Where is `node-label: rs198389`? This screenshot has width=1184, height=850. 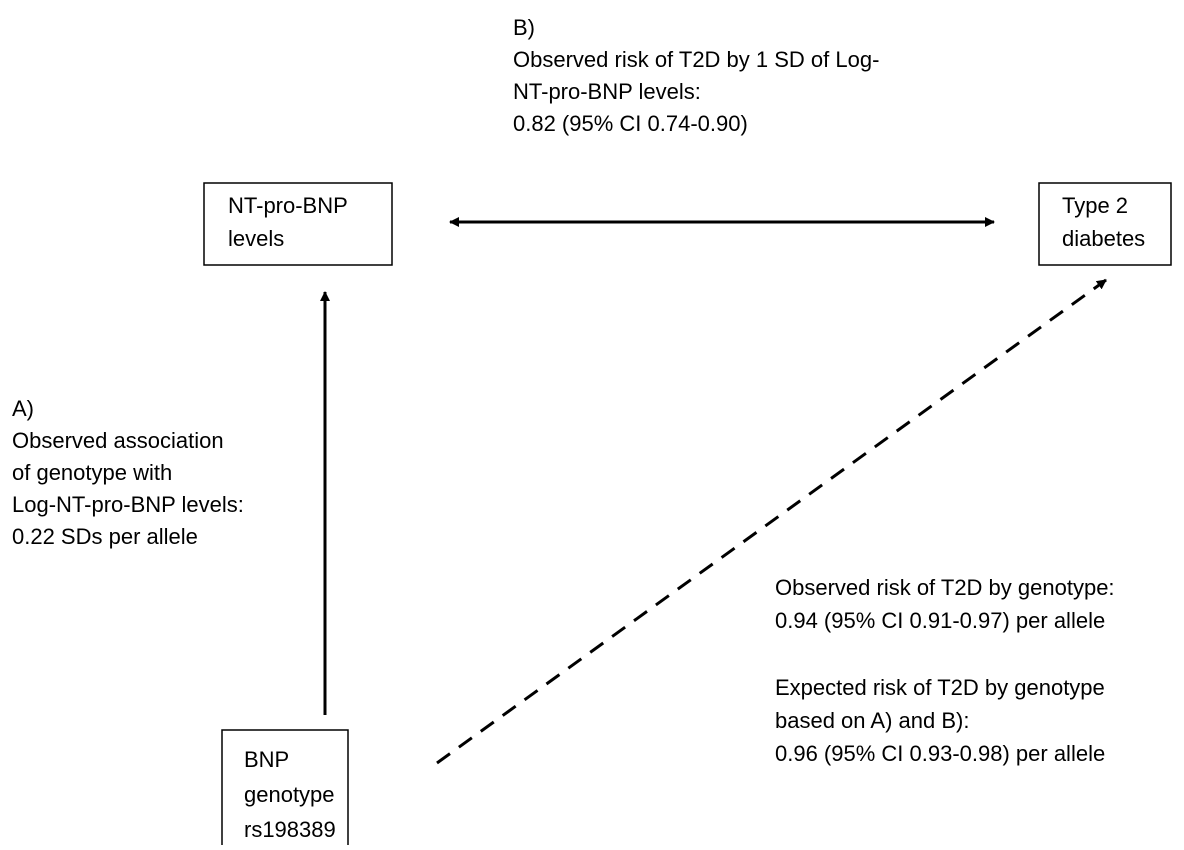
node-label: rs198389 is located at coordinates (290, 829).